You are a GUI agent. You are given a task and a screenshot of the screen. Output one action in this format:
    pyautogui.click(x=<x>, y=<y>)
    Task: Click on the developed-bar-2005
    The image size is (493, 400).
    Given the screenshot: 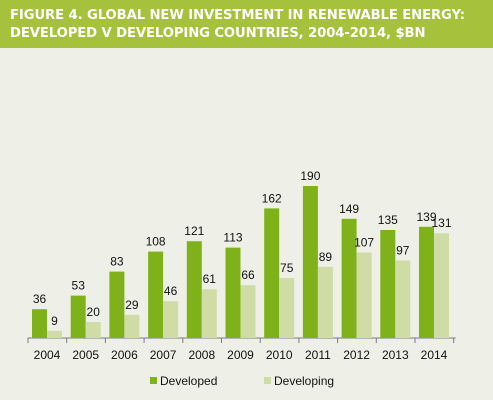 What is the action you would take?
    pyautogui.click(x=78, y=316)
    